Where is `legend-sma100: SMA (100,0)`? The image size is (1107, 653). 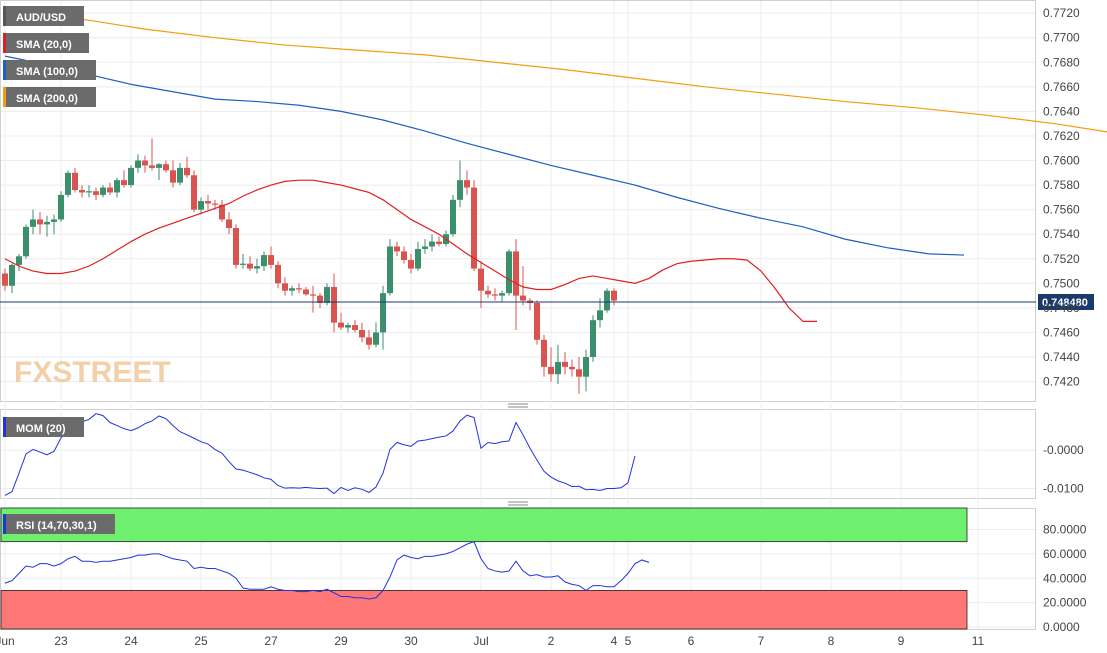
legend-sma100: SMA (100,0) is located at coordinates (49, 70).